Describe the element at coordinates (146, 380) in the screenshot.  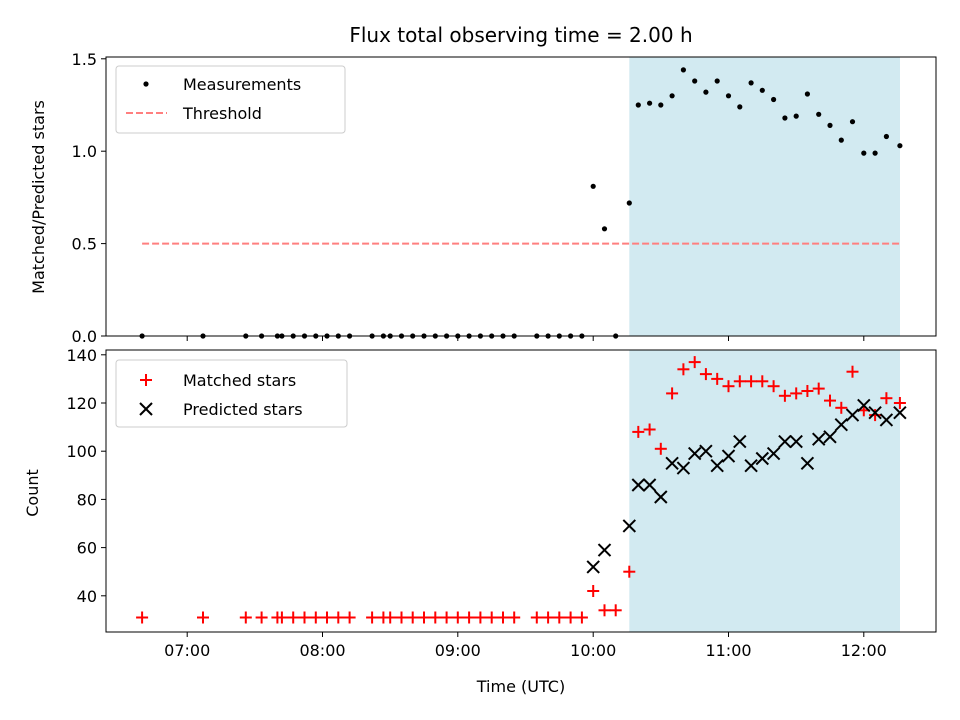
I see `legend-matched-marker` at that location.